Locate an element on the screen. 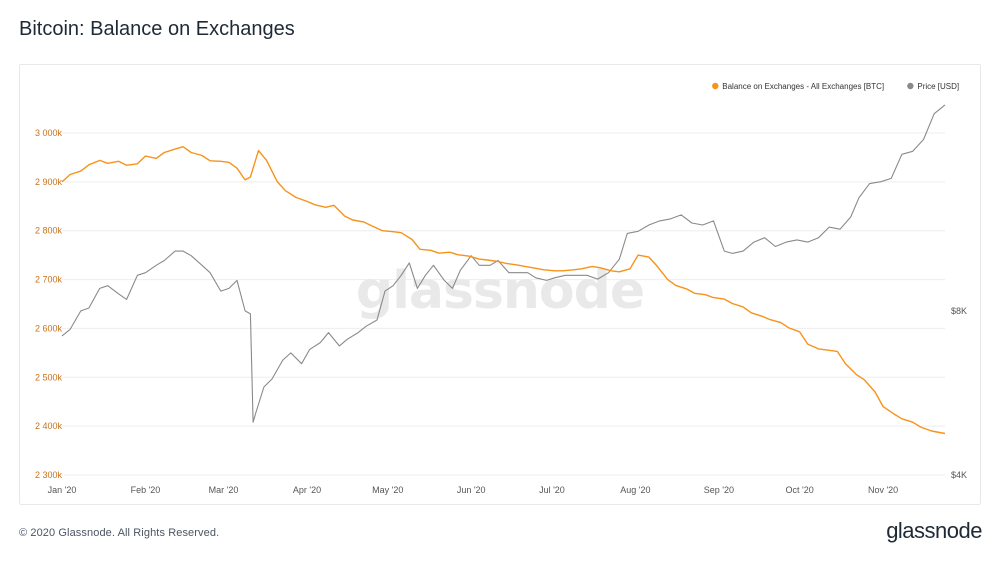  right-axis-tick-label: $8K is located at coordinates (959, 311).